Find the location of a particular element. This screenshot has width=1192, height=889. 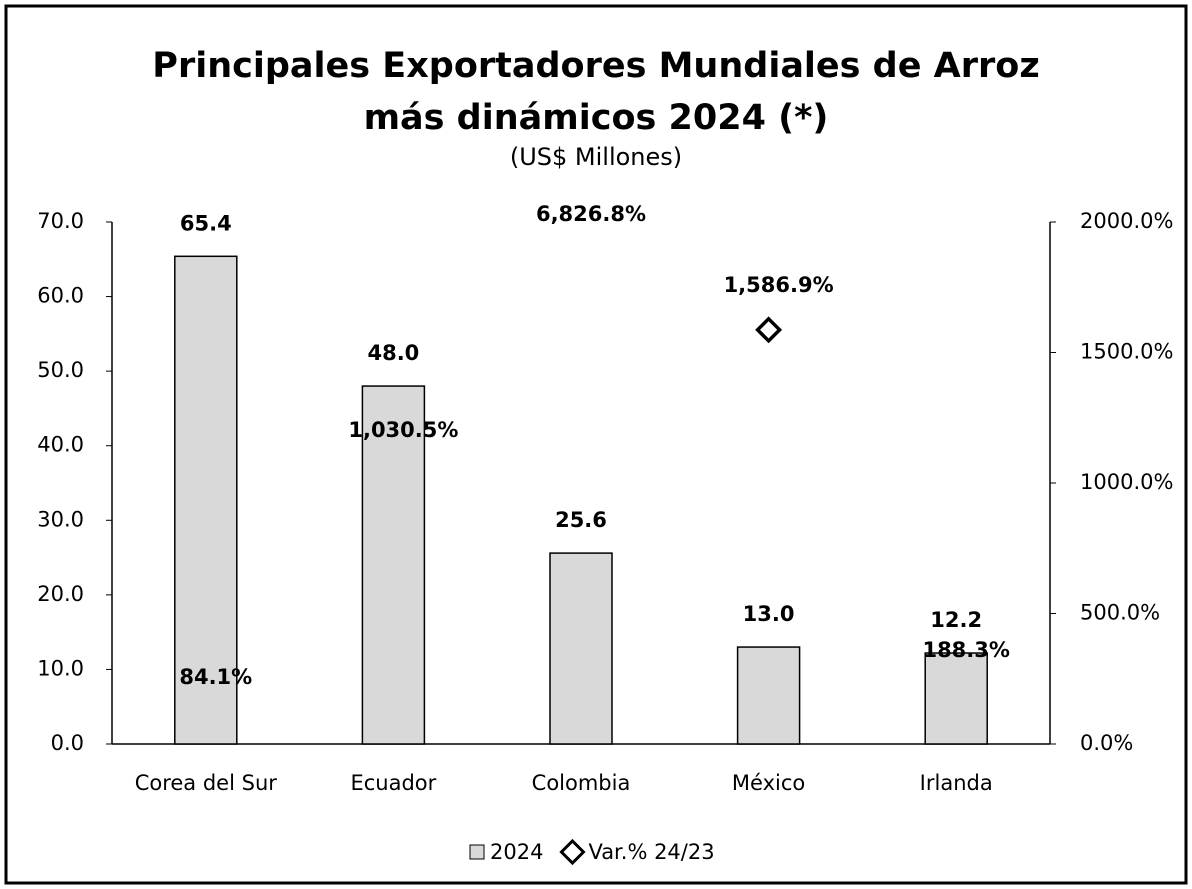

chart-subtitle: (US$ Millones) is located at coordinates (596, 157).